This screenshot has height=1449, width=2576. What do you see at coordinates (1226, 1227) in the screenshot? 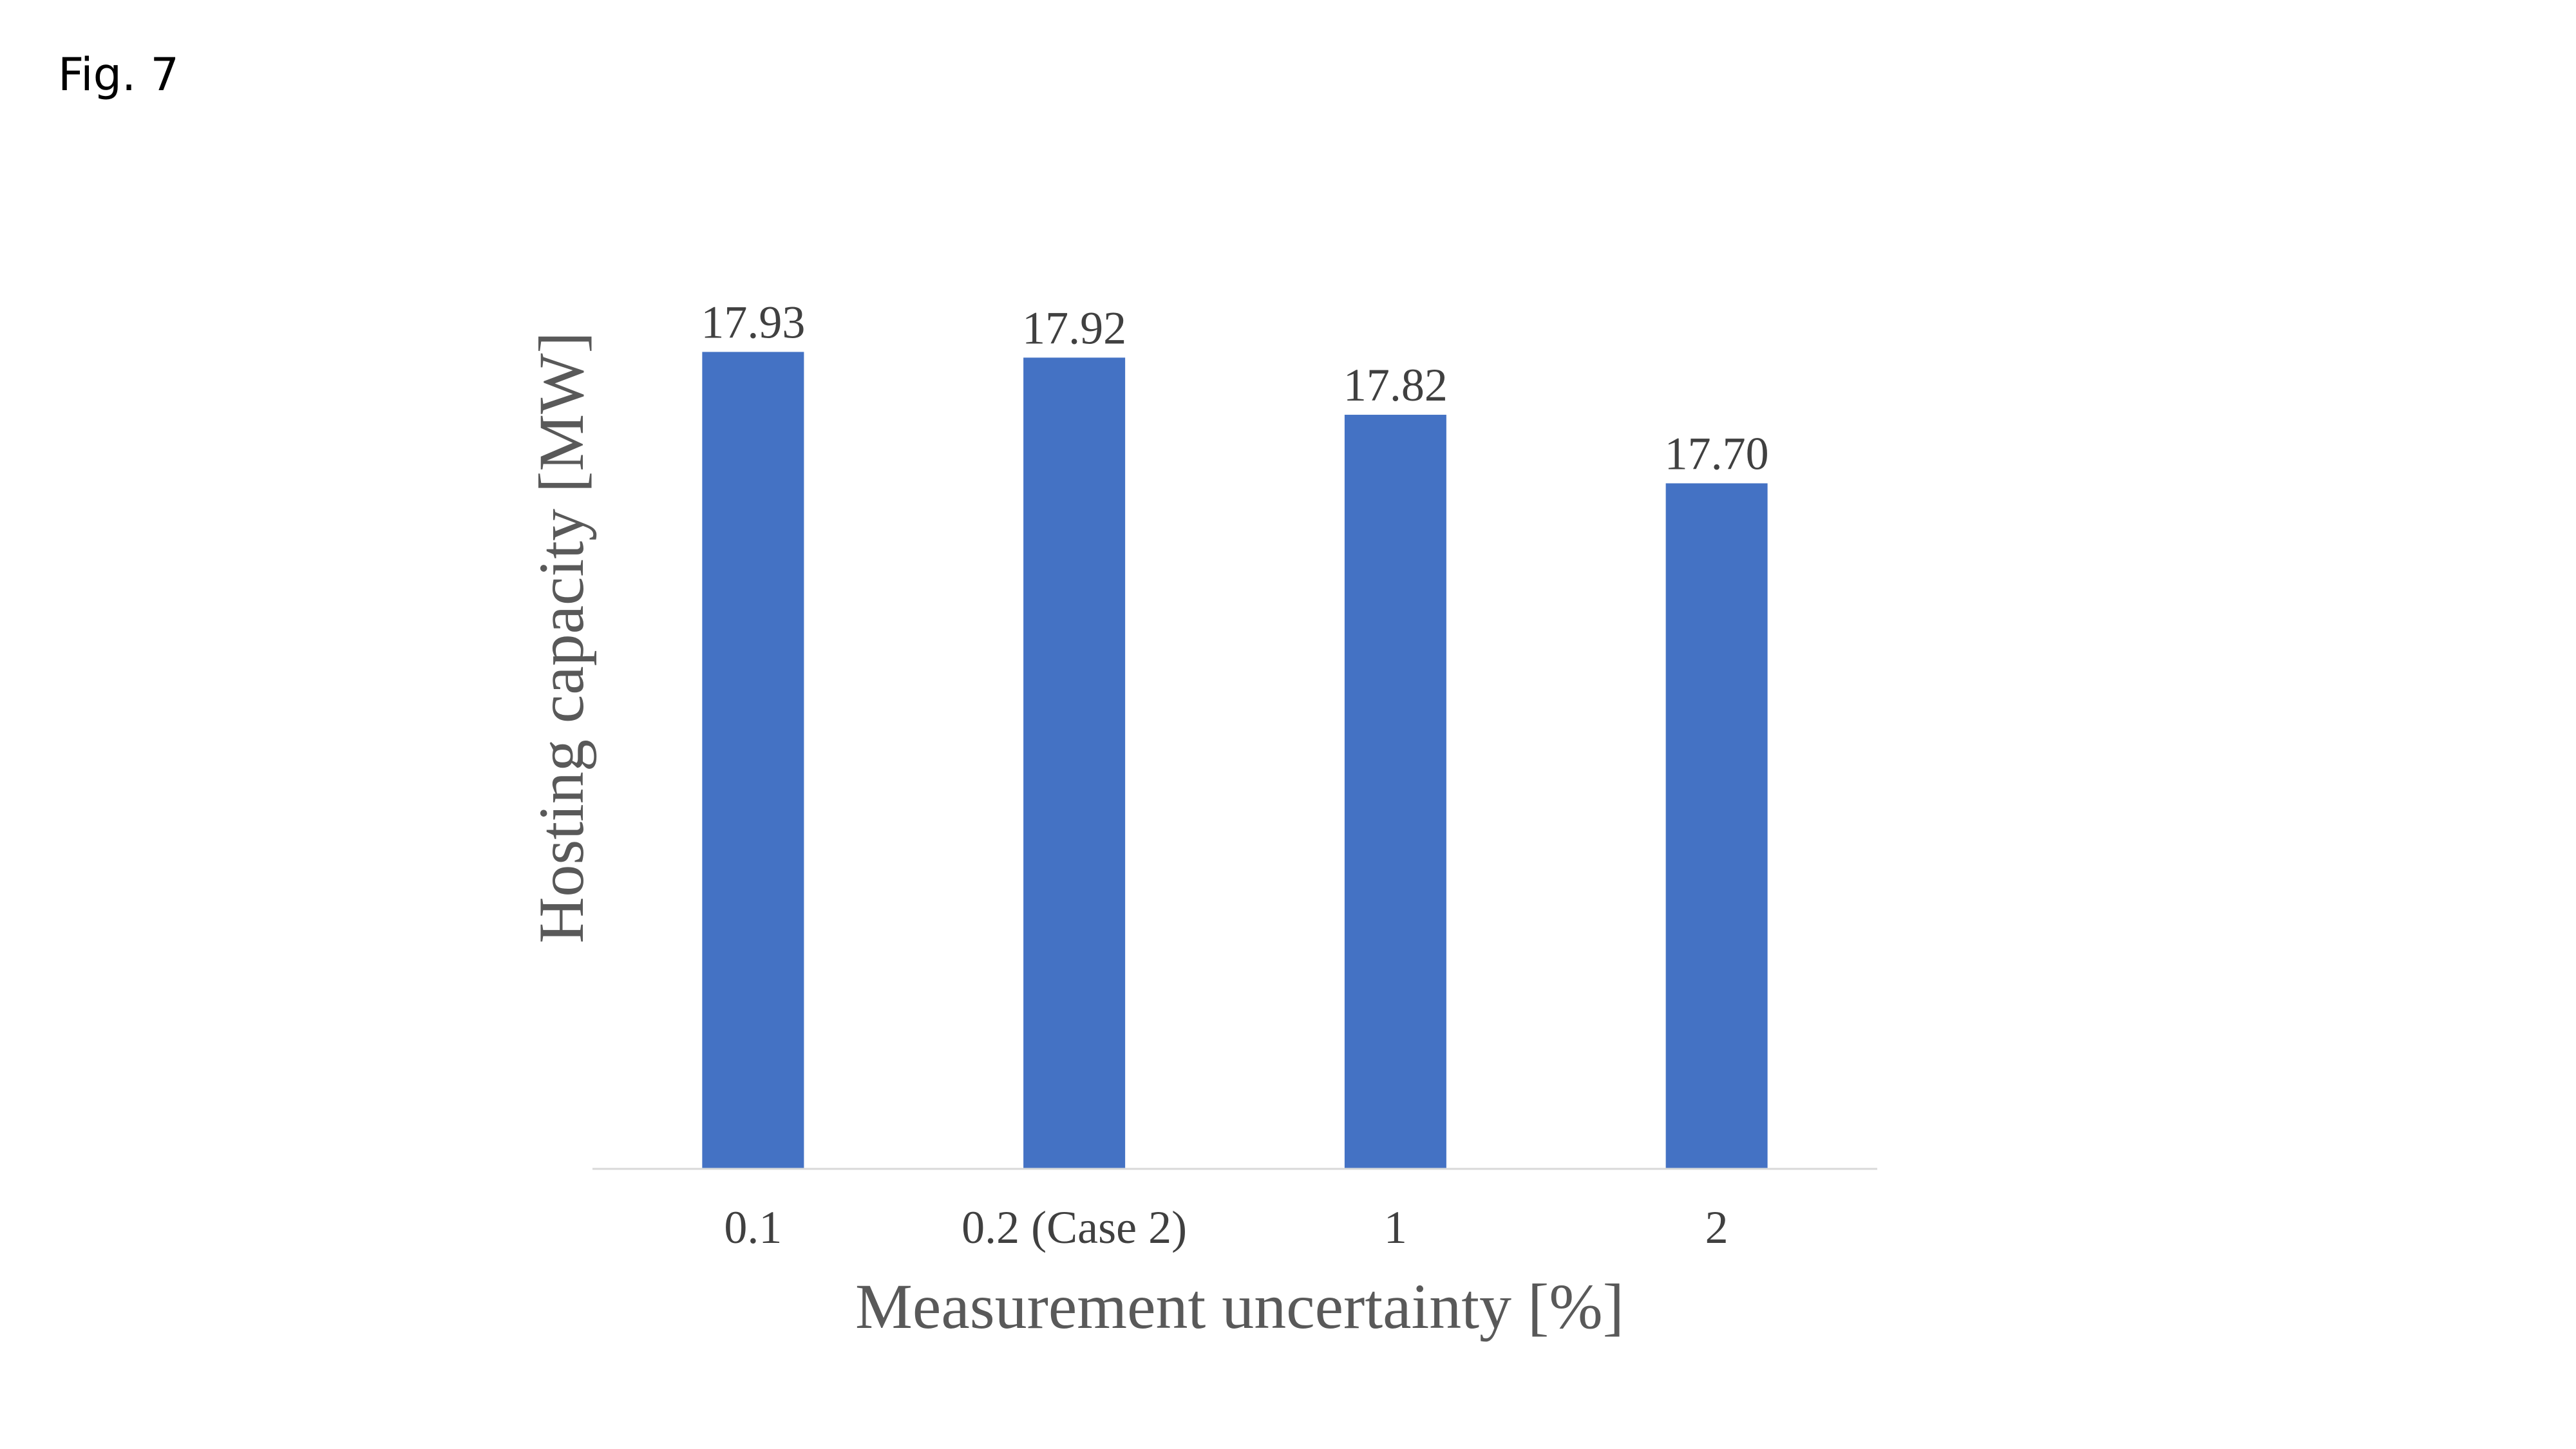
I see `x-tick-labels-group: 0.1 0.2 (Case 2) 1 2` at bounding box center [1226, 1227].